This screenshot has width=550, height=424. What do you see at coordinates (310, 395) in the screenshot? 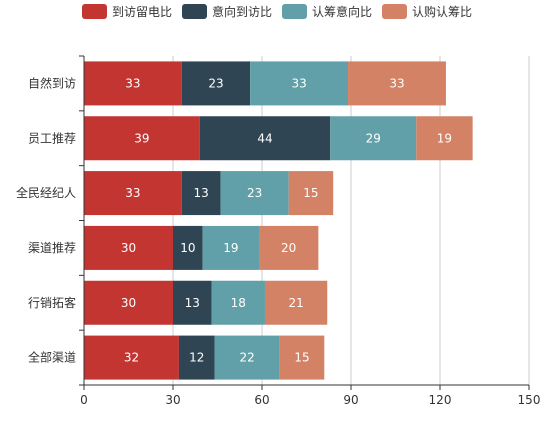
I see `x-axis: 0 30 60 90 120 150` at bounding box center [310, 395].